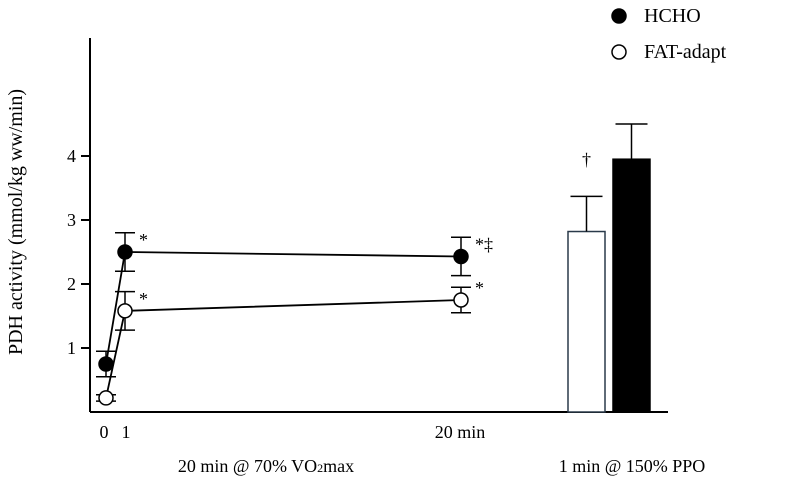 The height and width of the screenshot is (482, 786). What do you see at coordinates (104, 432) in the screenshot?
I see `x-tick-label-0: 0` at bounding box center [104, 432].